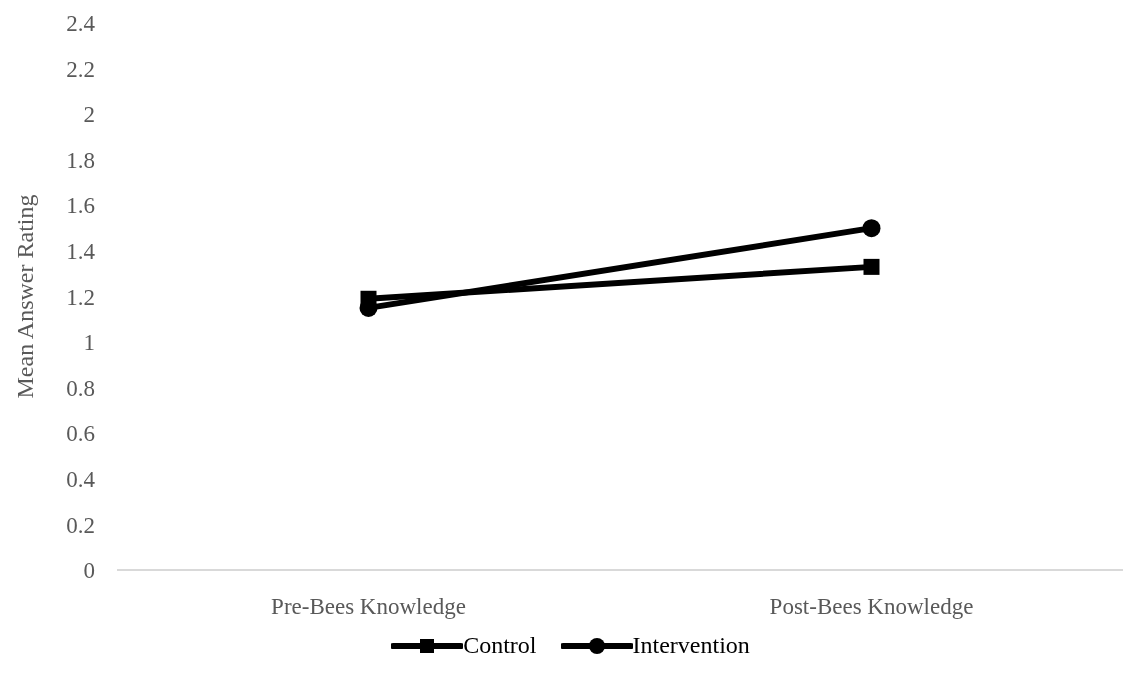 The width and height of the screenshot is (1131, 683). What do you see at coordinates (500, 645) in the screenshot?
I see `legend-label: Control` at bounding box center [500, 645].